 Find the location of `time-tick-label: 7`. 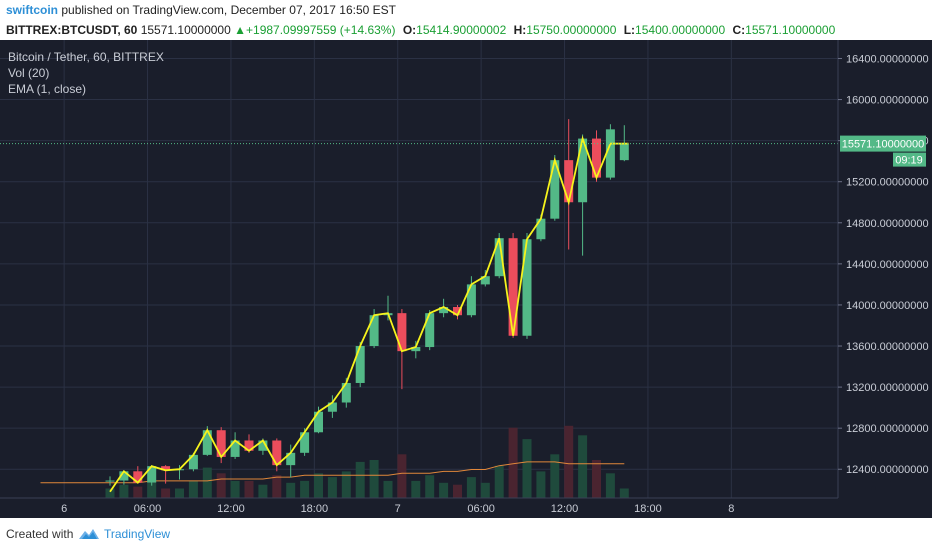

time-tick-label: 7 is located at coordinates (398, 509).